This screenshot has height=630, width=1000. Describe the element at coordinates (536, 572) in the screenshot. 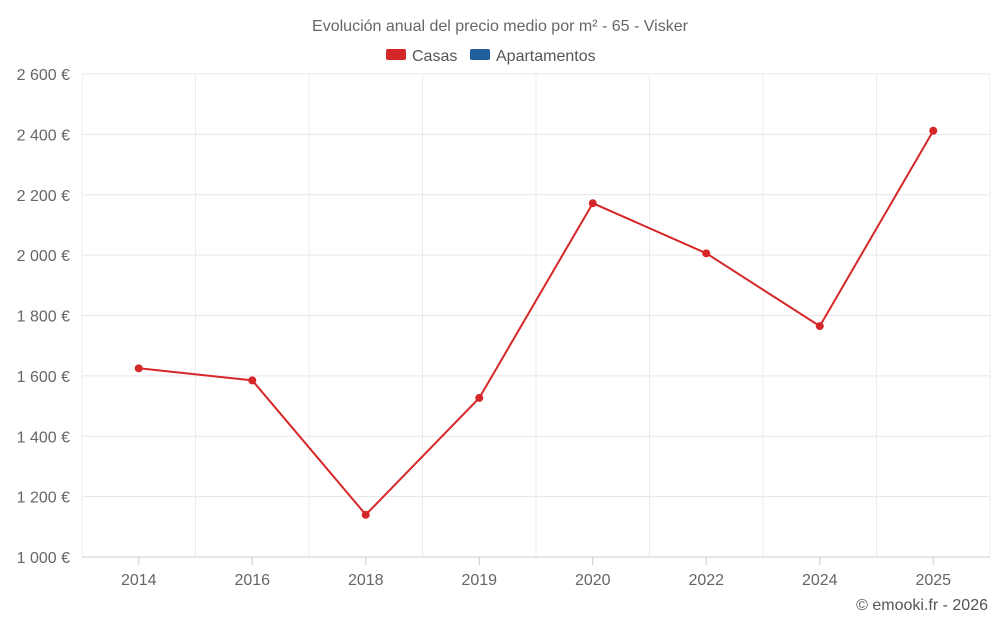

I see `x-axis: 2014 2016 2018 2019 2020 2022 2024 2025` at that location.